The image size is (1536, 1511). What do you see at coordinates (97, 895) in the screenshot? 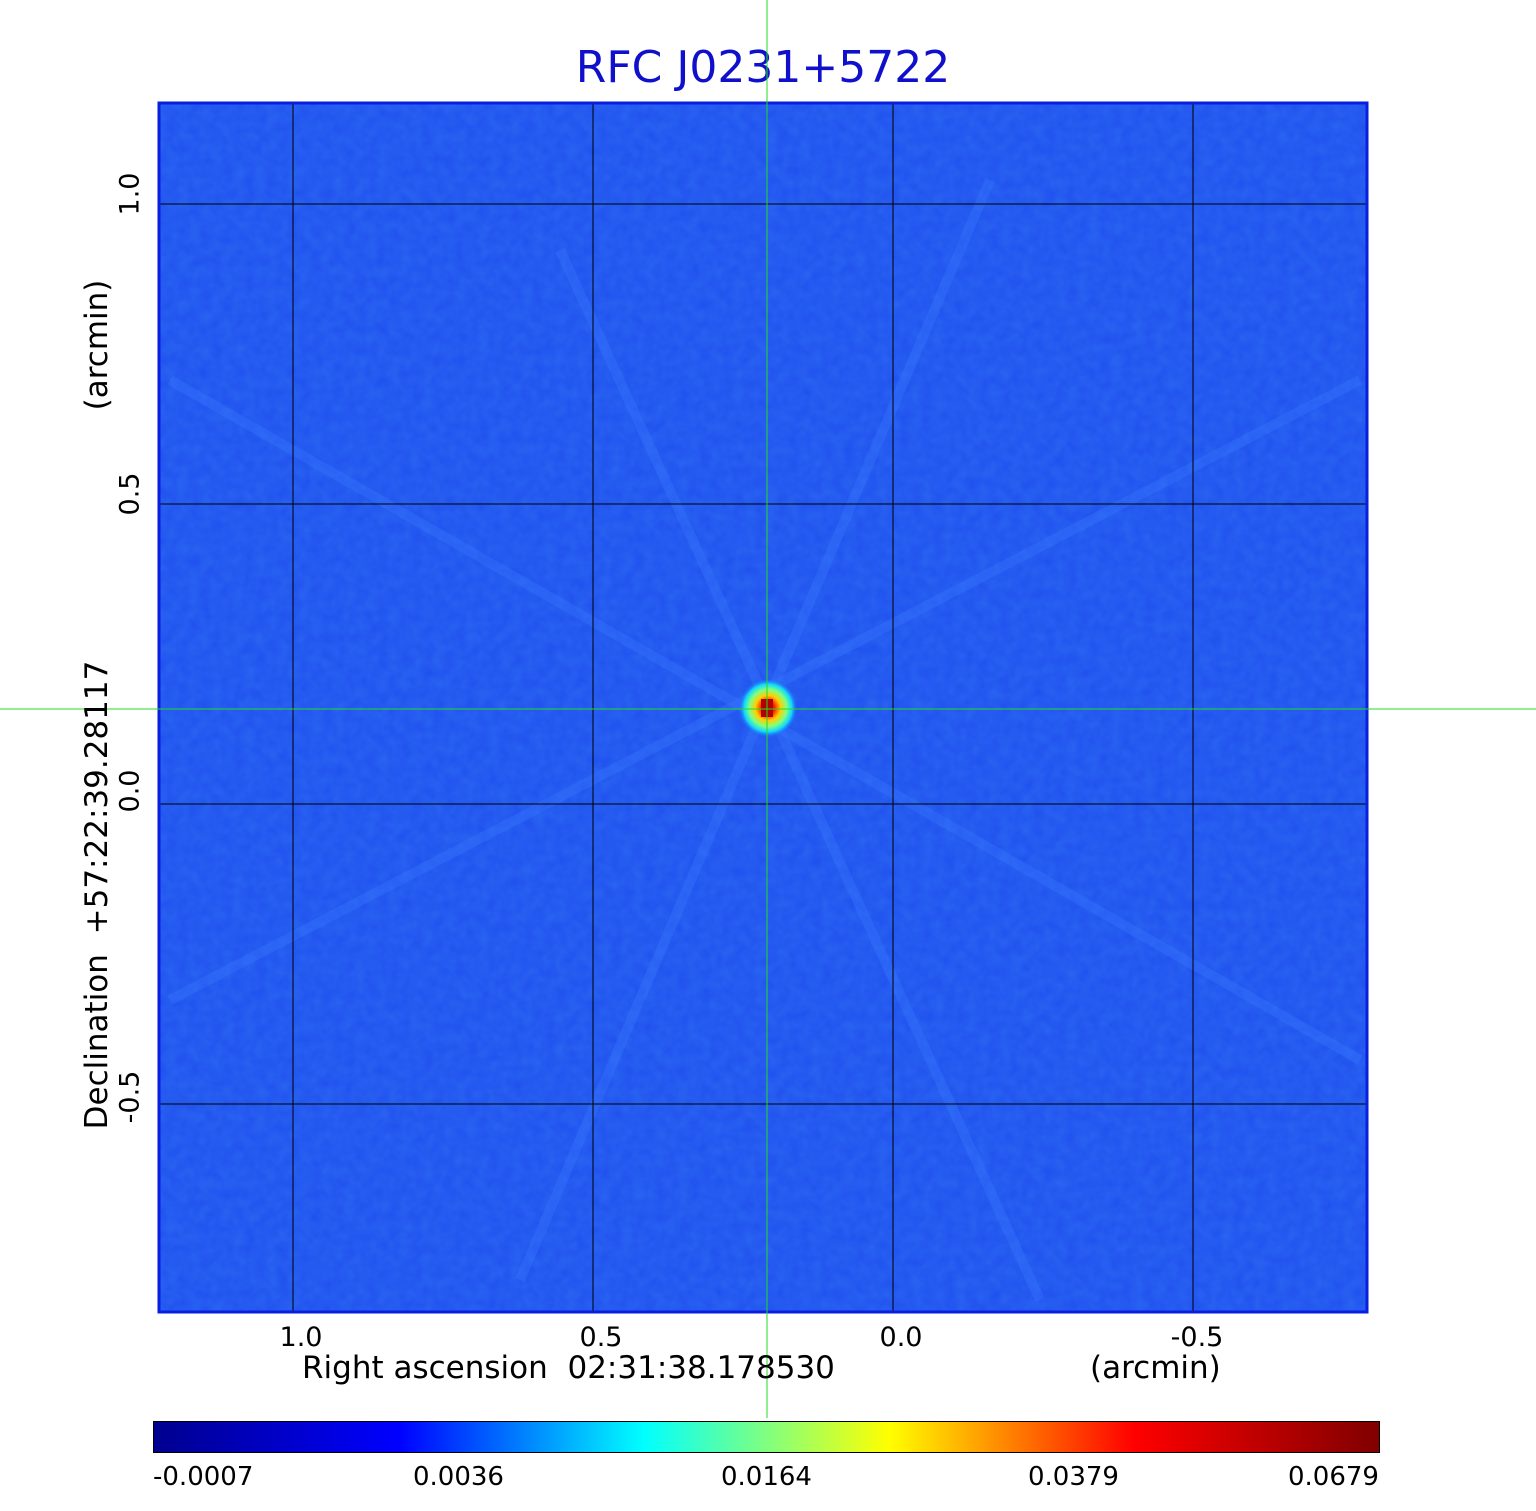
I see `y-axis-label: Declination +57:22:39.28117` at bounding box center [97, 895].